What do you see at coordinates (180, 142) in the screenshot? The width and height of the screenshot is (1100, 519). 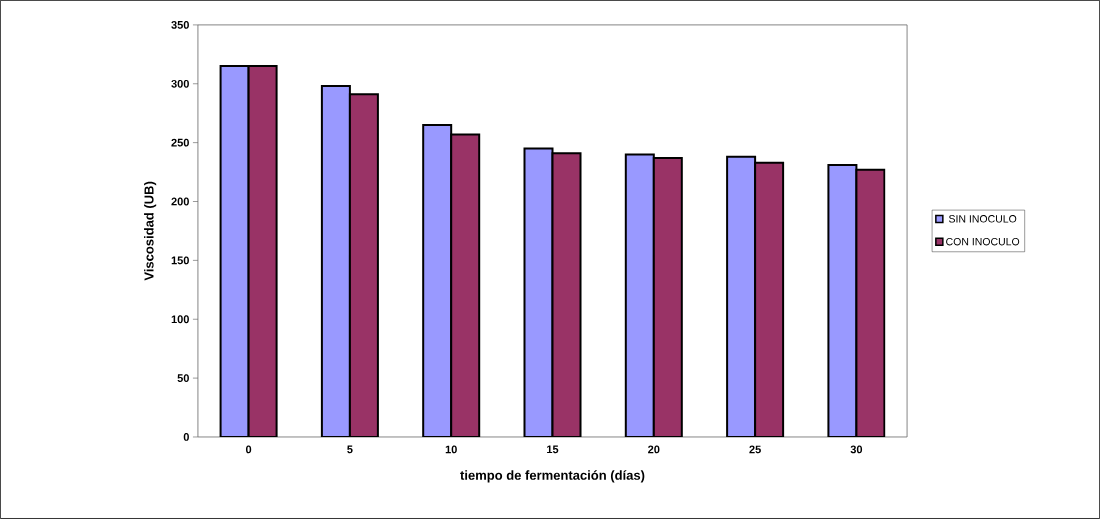 I see `y-tick-label: 250` at bounding box center [180, 142].